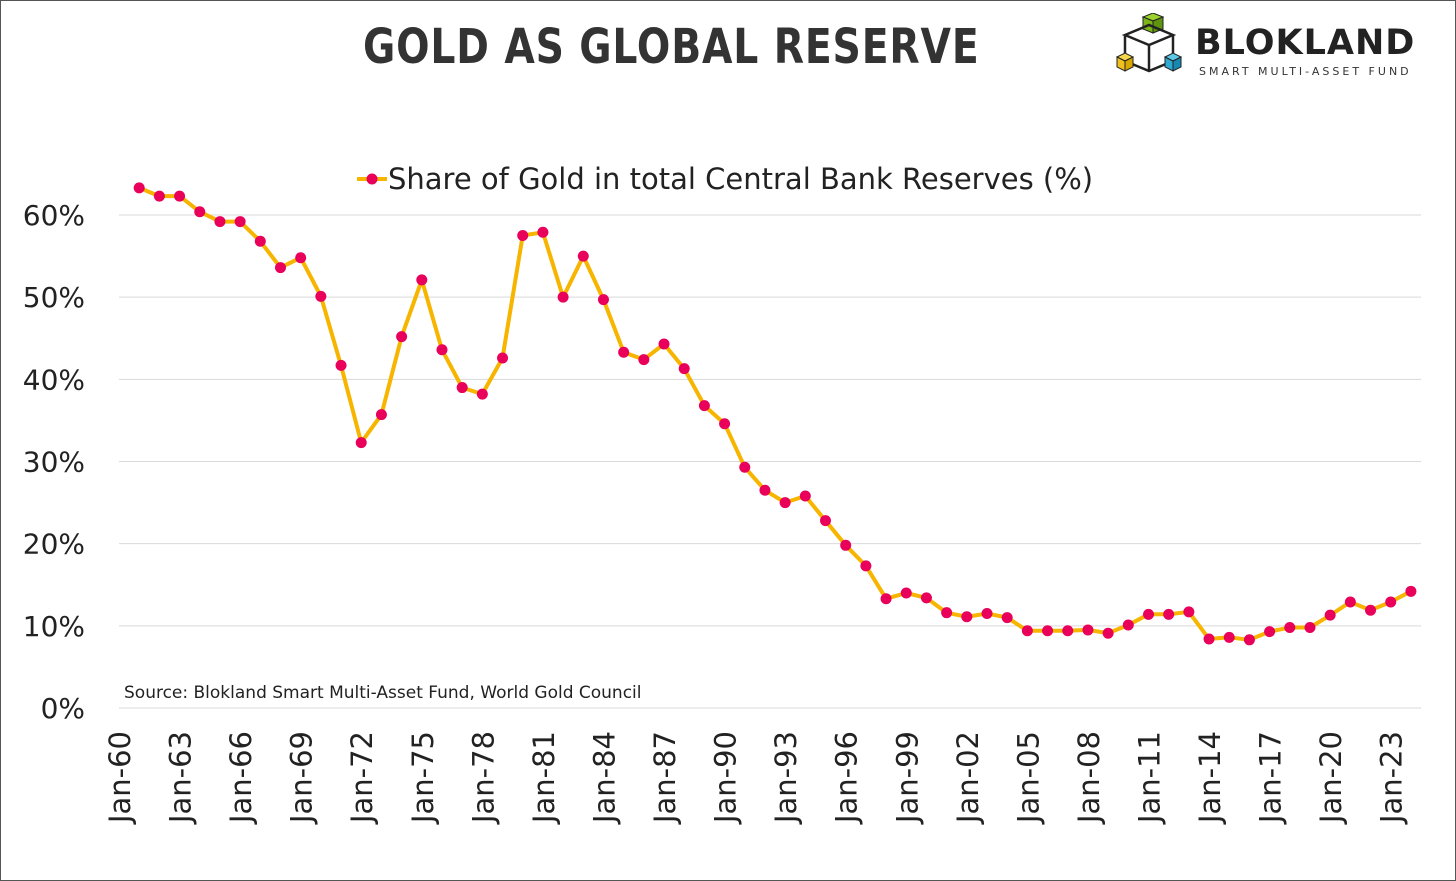 This screenshot has height=881, width=1456. I want to click on y-tick-label: 10%, so click(54, 626).